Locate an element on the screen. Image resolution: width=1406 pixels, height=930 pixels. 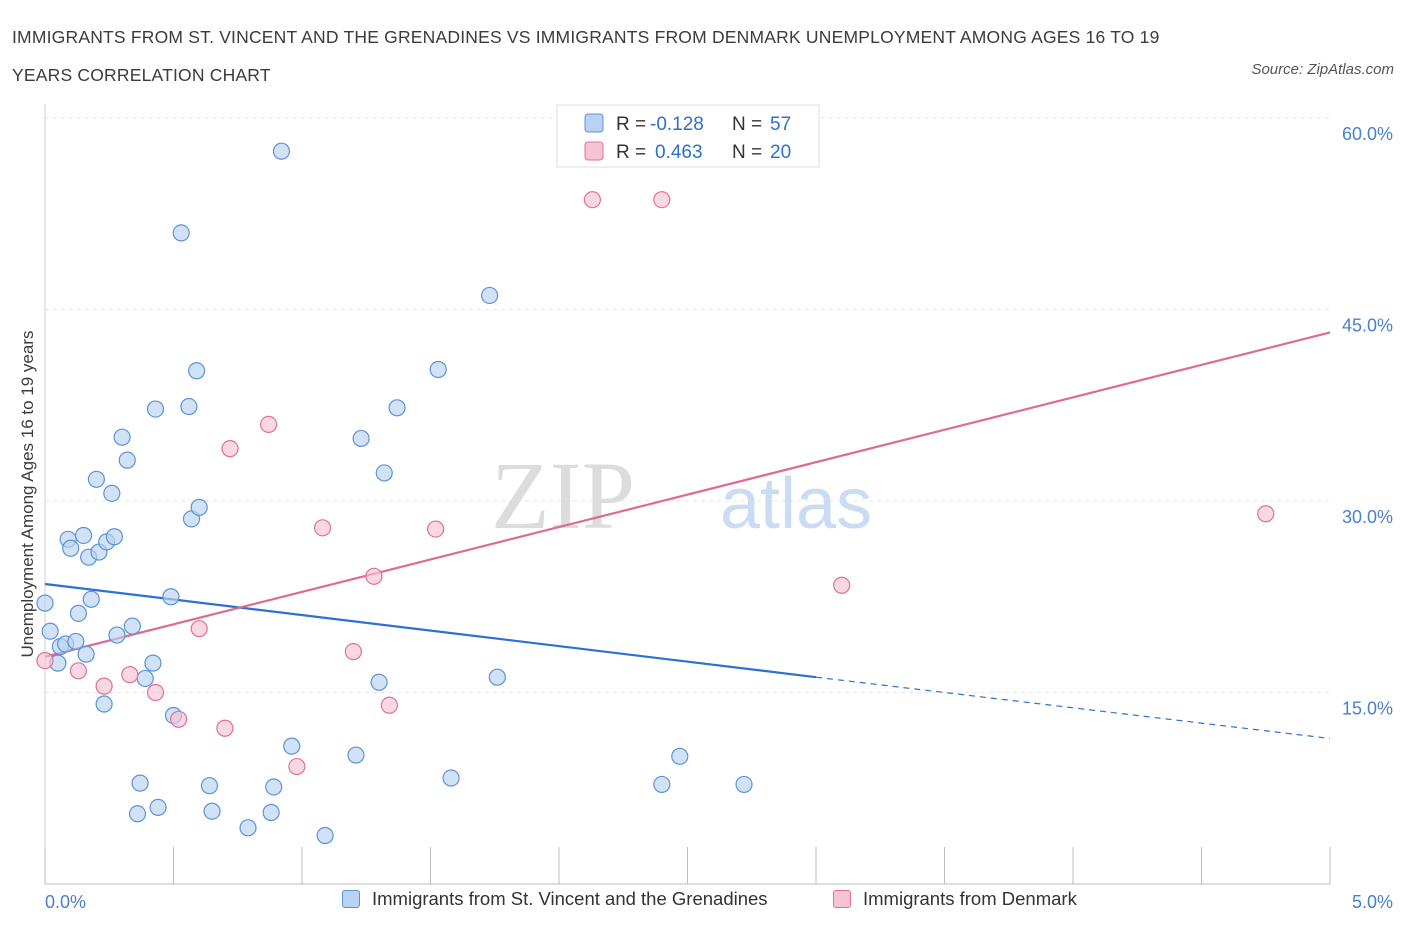
legend-swatch-pink is located at coordinates (842, 899).